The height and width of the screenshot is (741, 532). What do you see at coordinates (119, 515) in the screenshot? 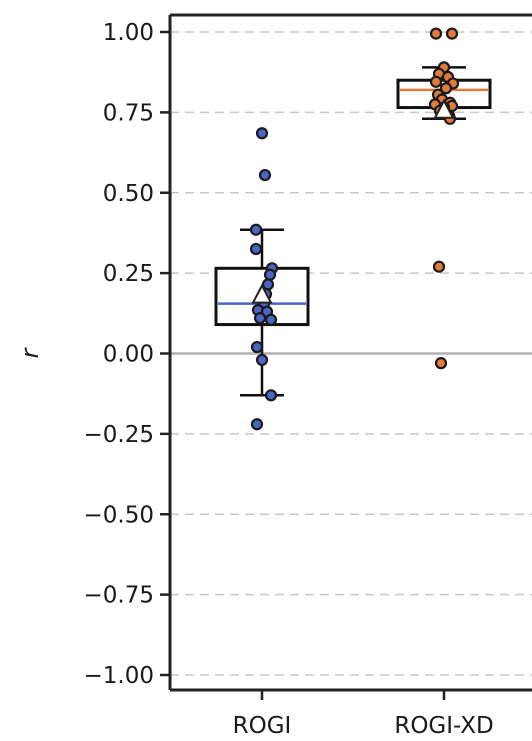
I see `y-tick-label: −0.50` at bounding box center [119, 515].